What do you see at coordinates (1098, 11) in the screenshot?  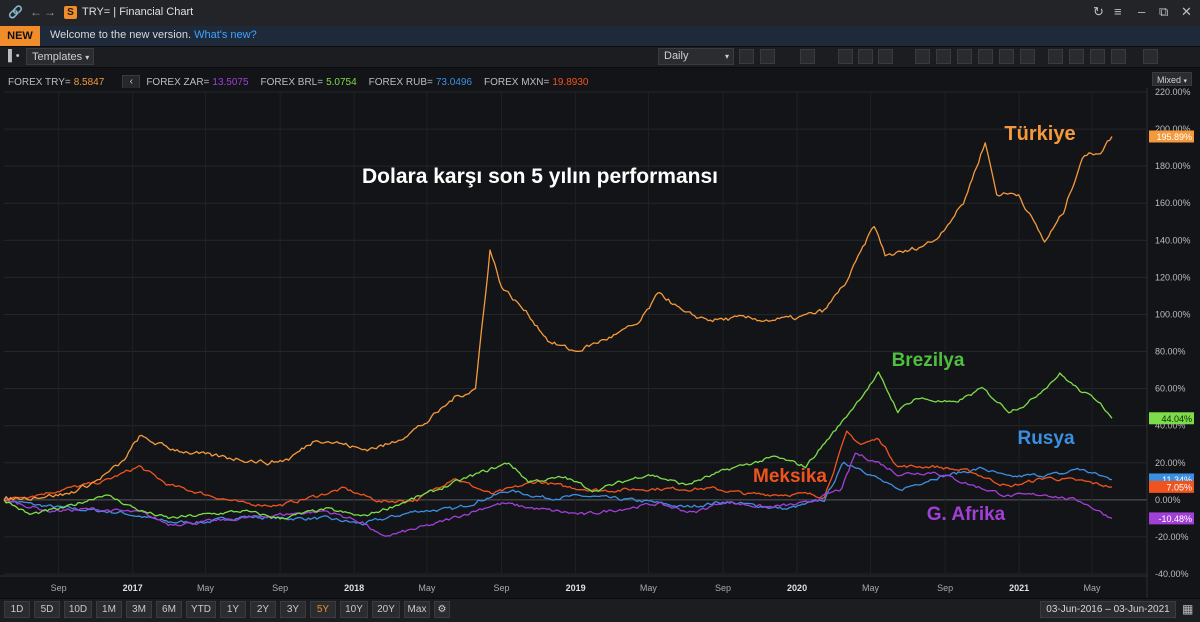 I see `refresh-icon: ↻` at bounding box center [1098, 11].